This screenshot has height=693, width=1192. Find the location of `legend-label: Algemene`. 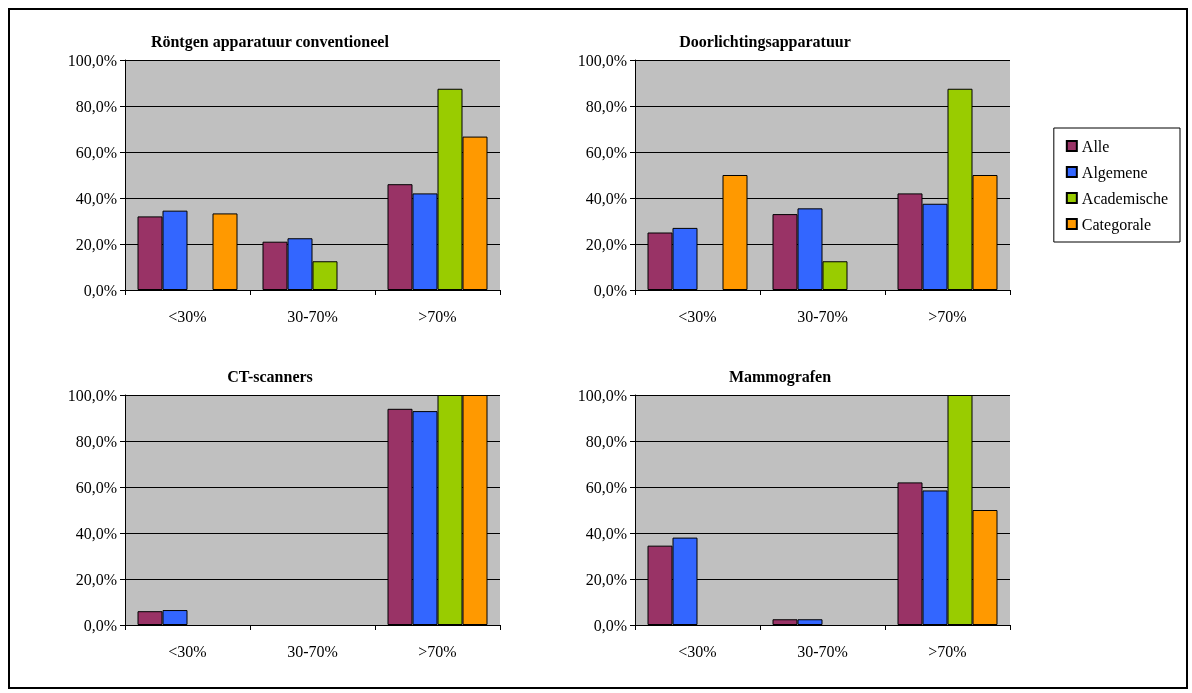

legend-label: Algemene is located at coordinates (1114, 172).